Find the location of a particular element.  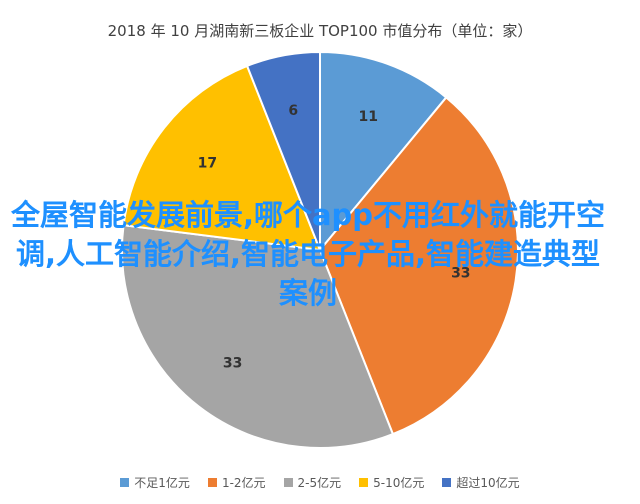

legend-label: 5-10亿元 is located at coordinates (399, 483).